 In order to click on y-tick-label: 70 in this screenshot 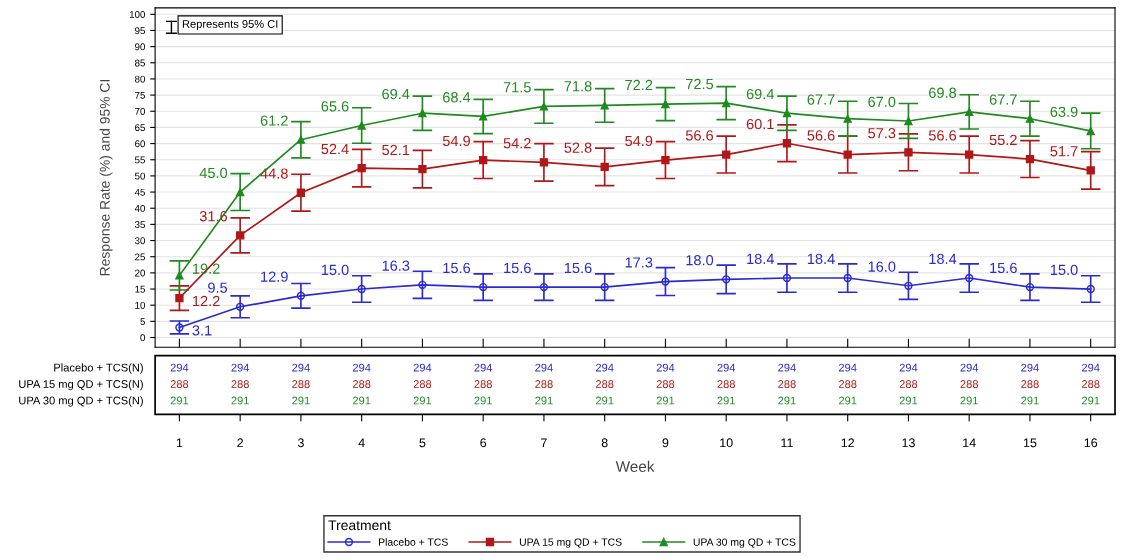, I will do `click(140, 111)`.